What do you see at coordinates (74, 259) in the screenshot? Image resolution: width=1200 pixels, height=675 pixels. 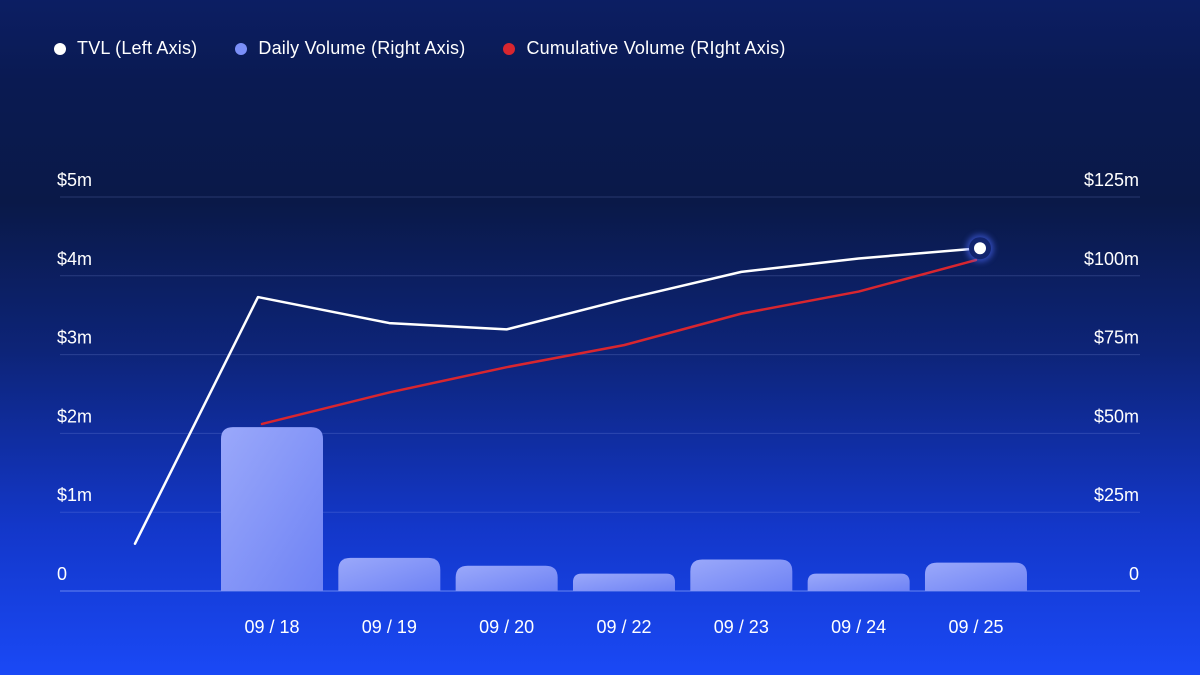 I see `left-axis-tick-label: $4m` at bounding box center [74, 259].